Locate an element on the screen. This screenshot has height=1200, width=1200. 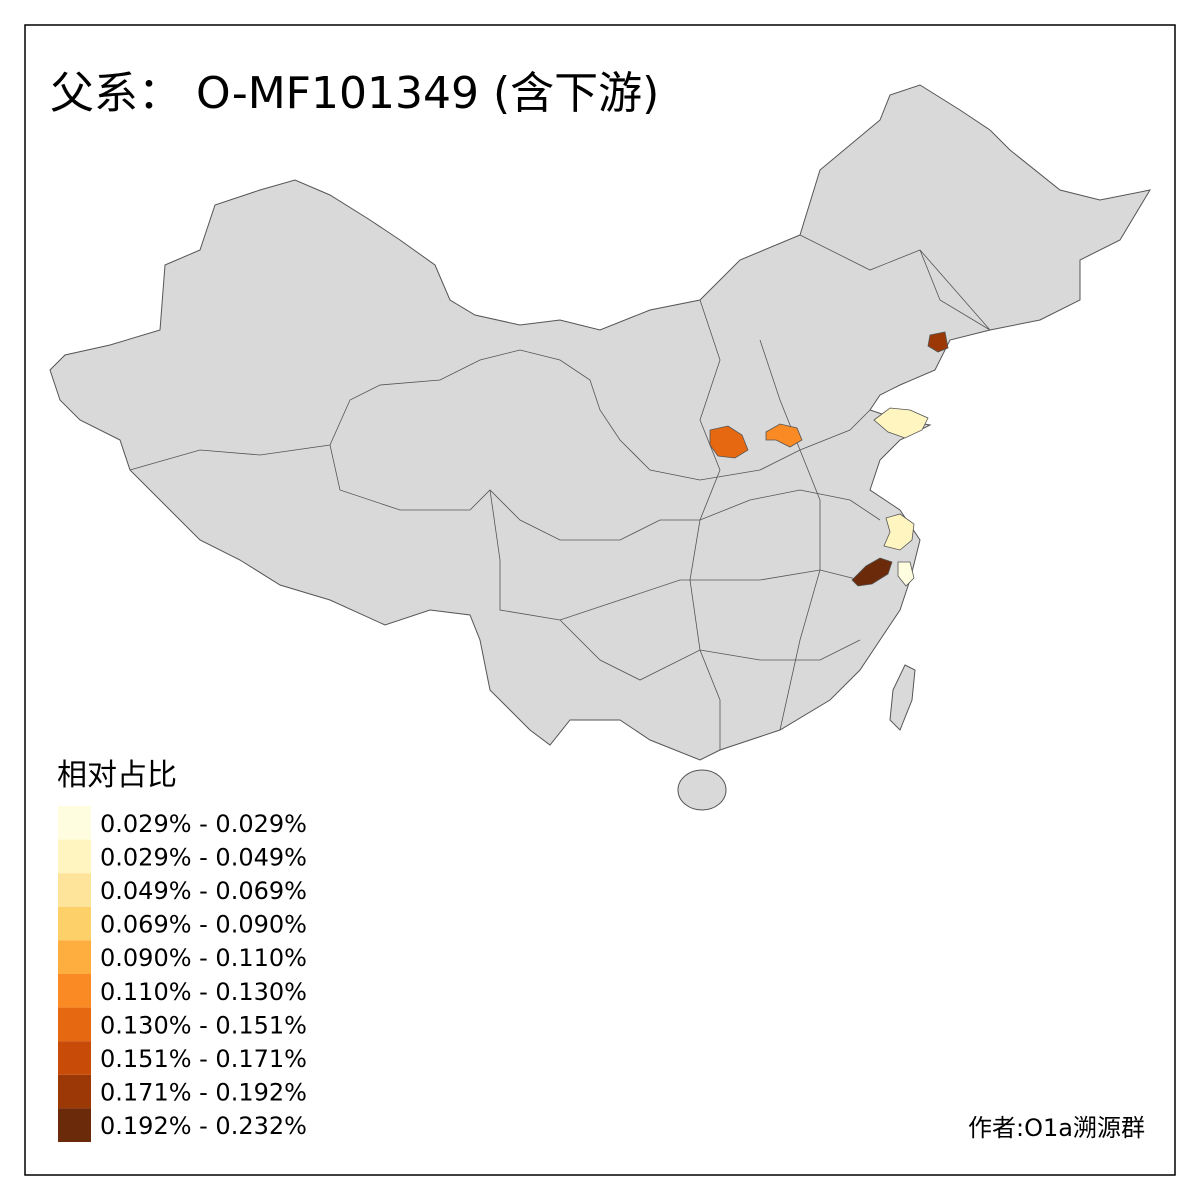
hainan is located at coordinates (702, 790).